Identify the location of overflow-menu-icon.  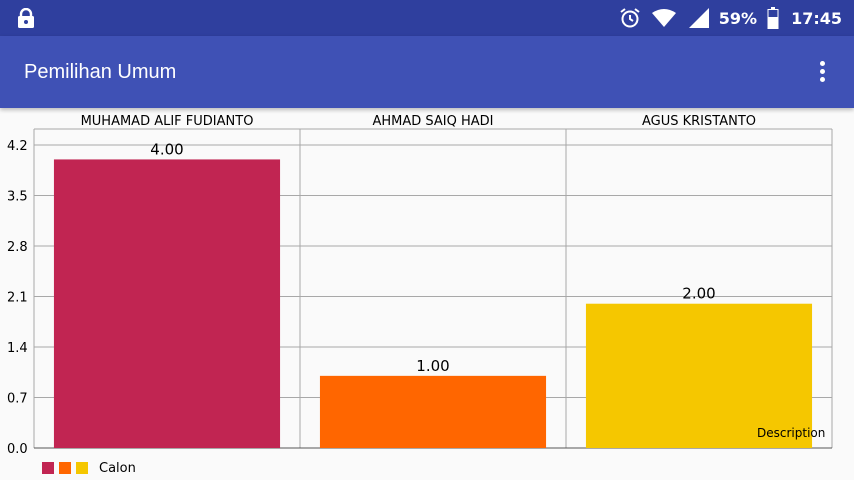
(822, 72).